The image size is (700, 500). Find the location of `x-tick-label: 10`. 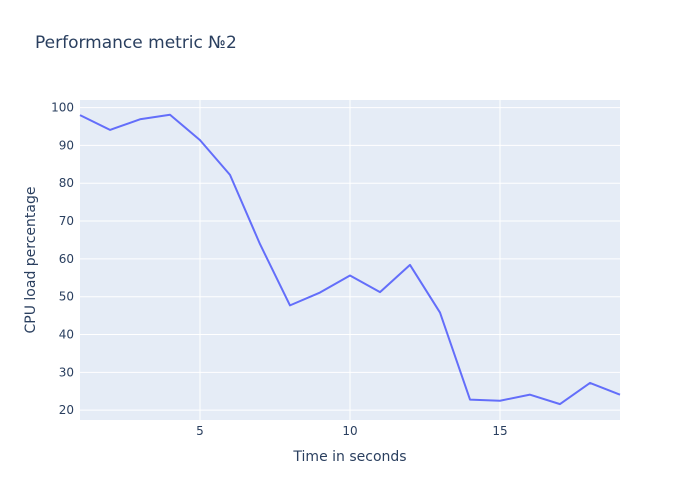

x-tick-label: 10 is located at coordinates (349, 431).